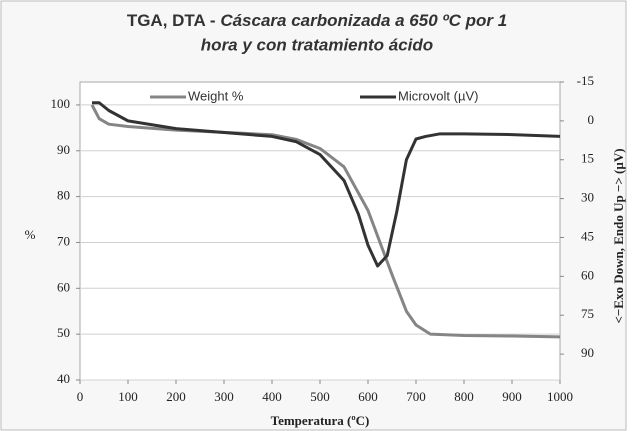 This screenshot has height=431, width=634. What do you see at coordinates (173, 20) in the screenshot?
I see `title-part: TGA, DTA -` at bounding box center [173, 20].